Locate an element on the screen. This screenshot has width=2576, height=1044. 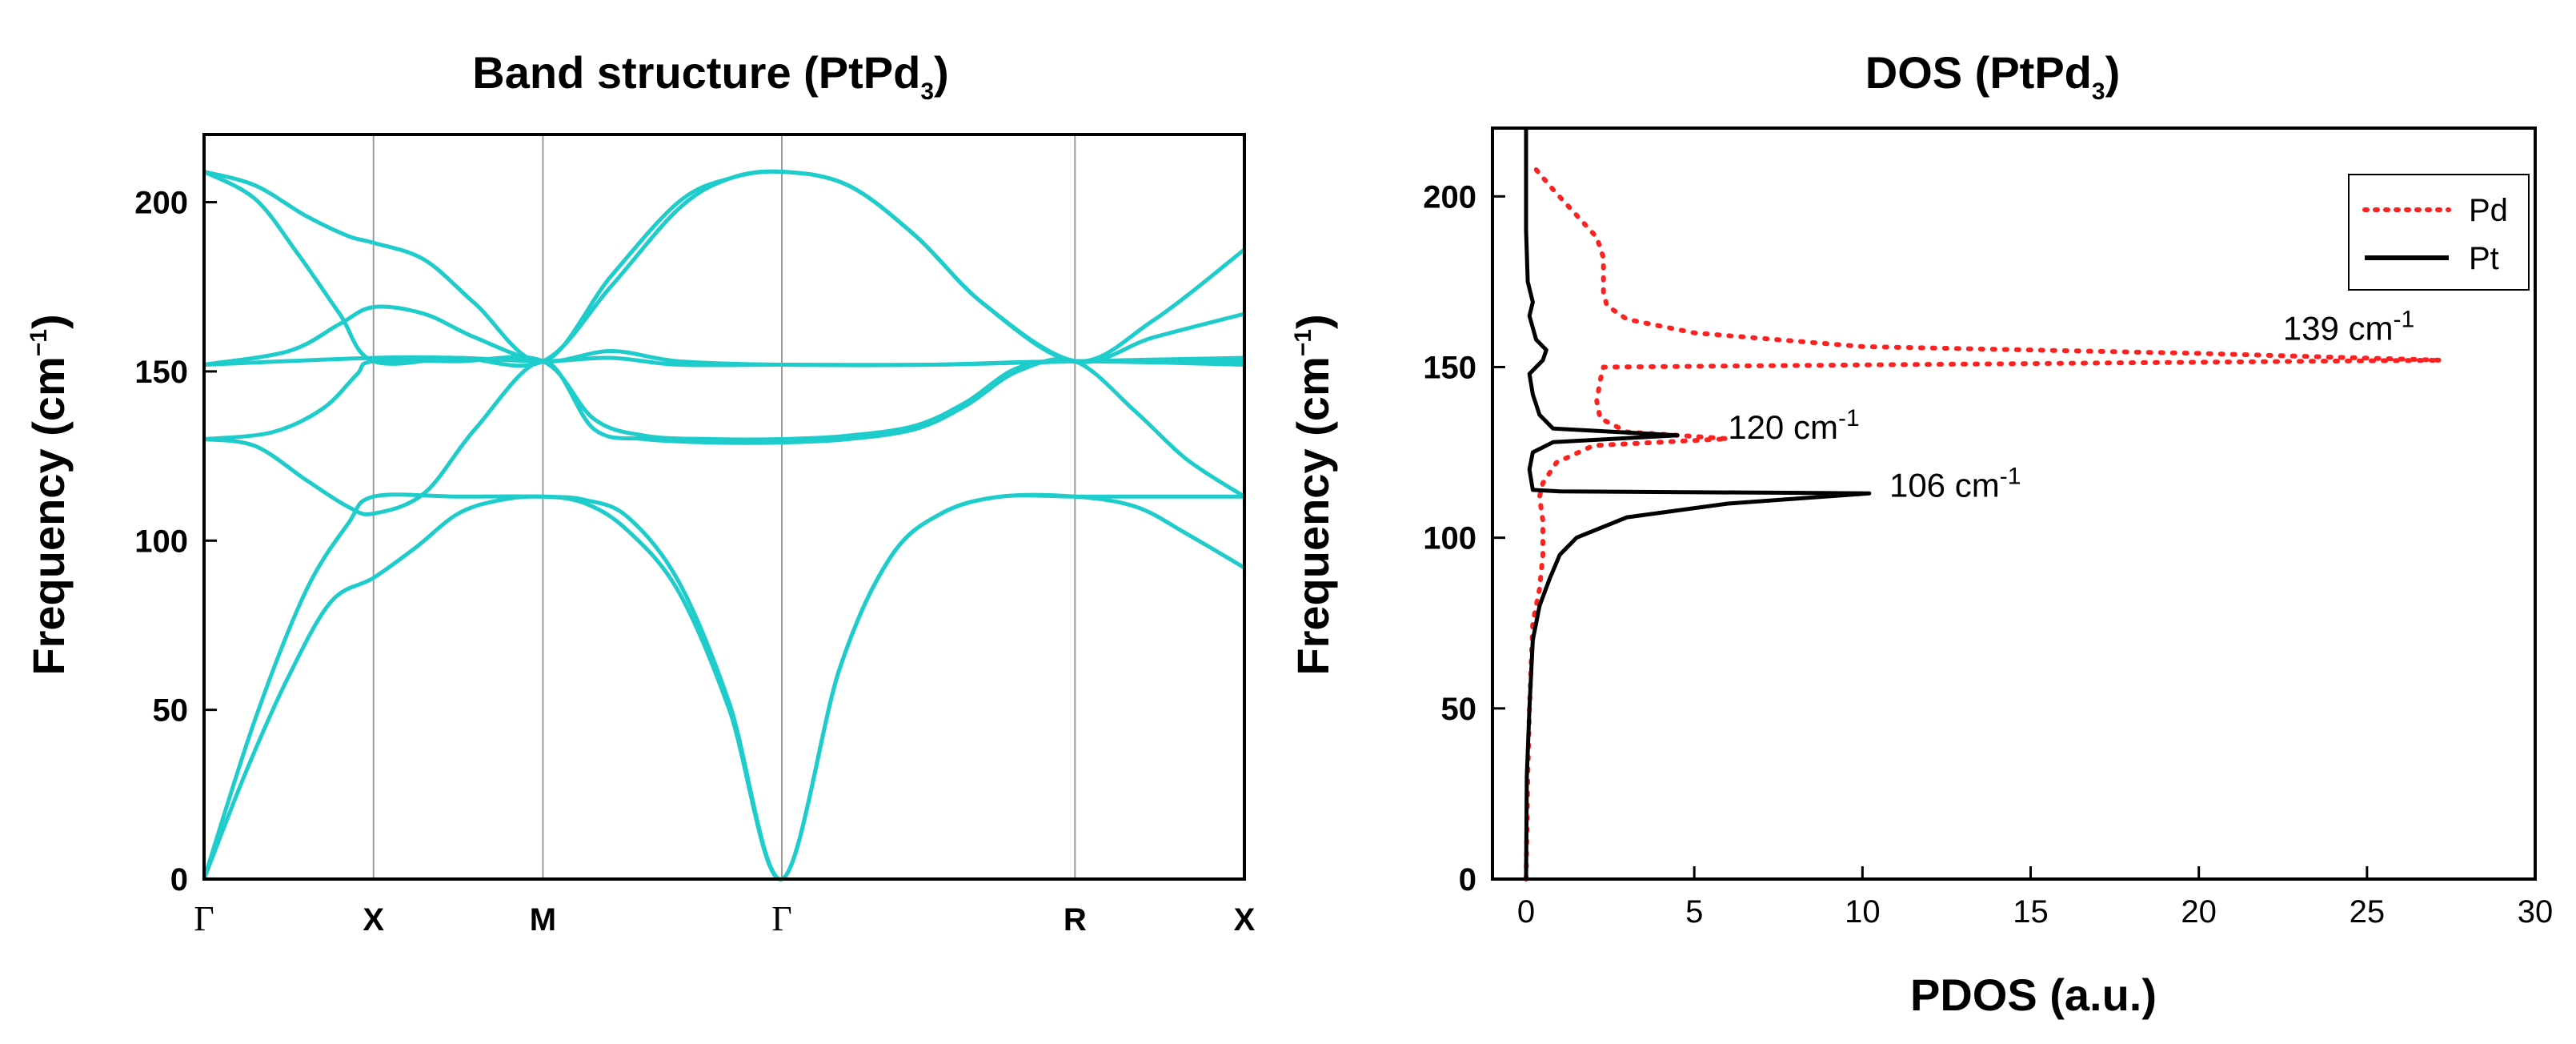
dos-y-tick-label: 150 is located at coordinates (1449, 368).